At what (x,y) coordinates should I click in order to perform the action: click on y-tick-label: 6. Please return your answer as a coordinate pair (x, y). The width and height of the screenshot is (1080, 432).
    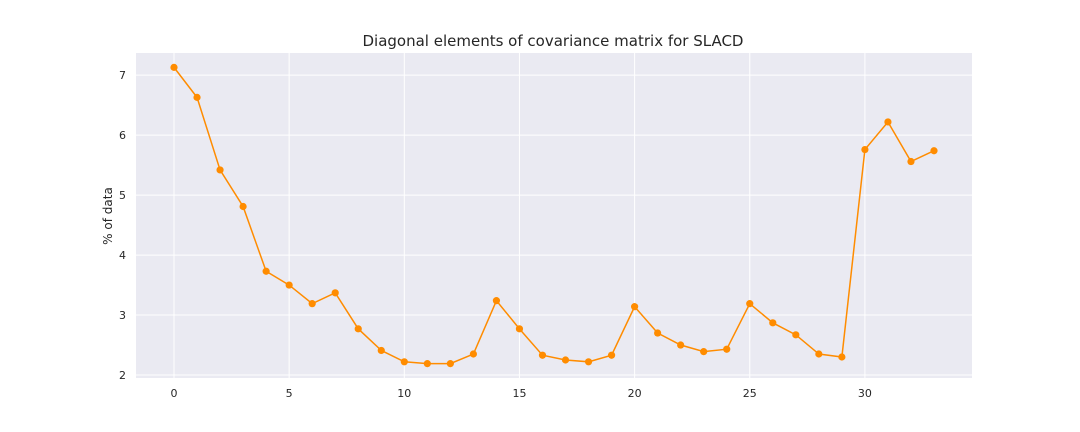
    Looking at the image, I should click on (122, 135).